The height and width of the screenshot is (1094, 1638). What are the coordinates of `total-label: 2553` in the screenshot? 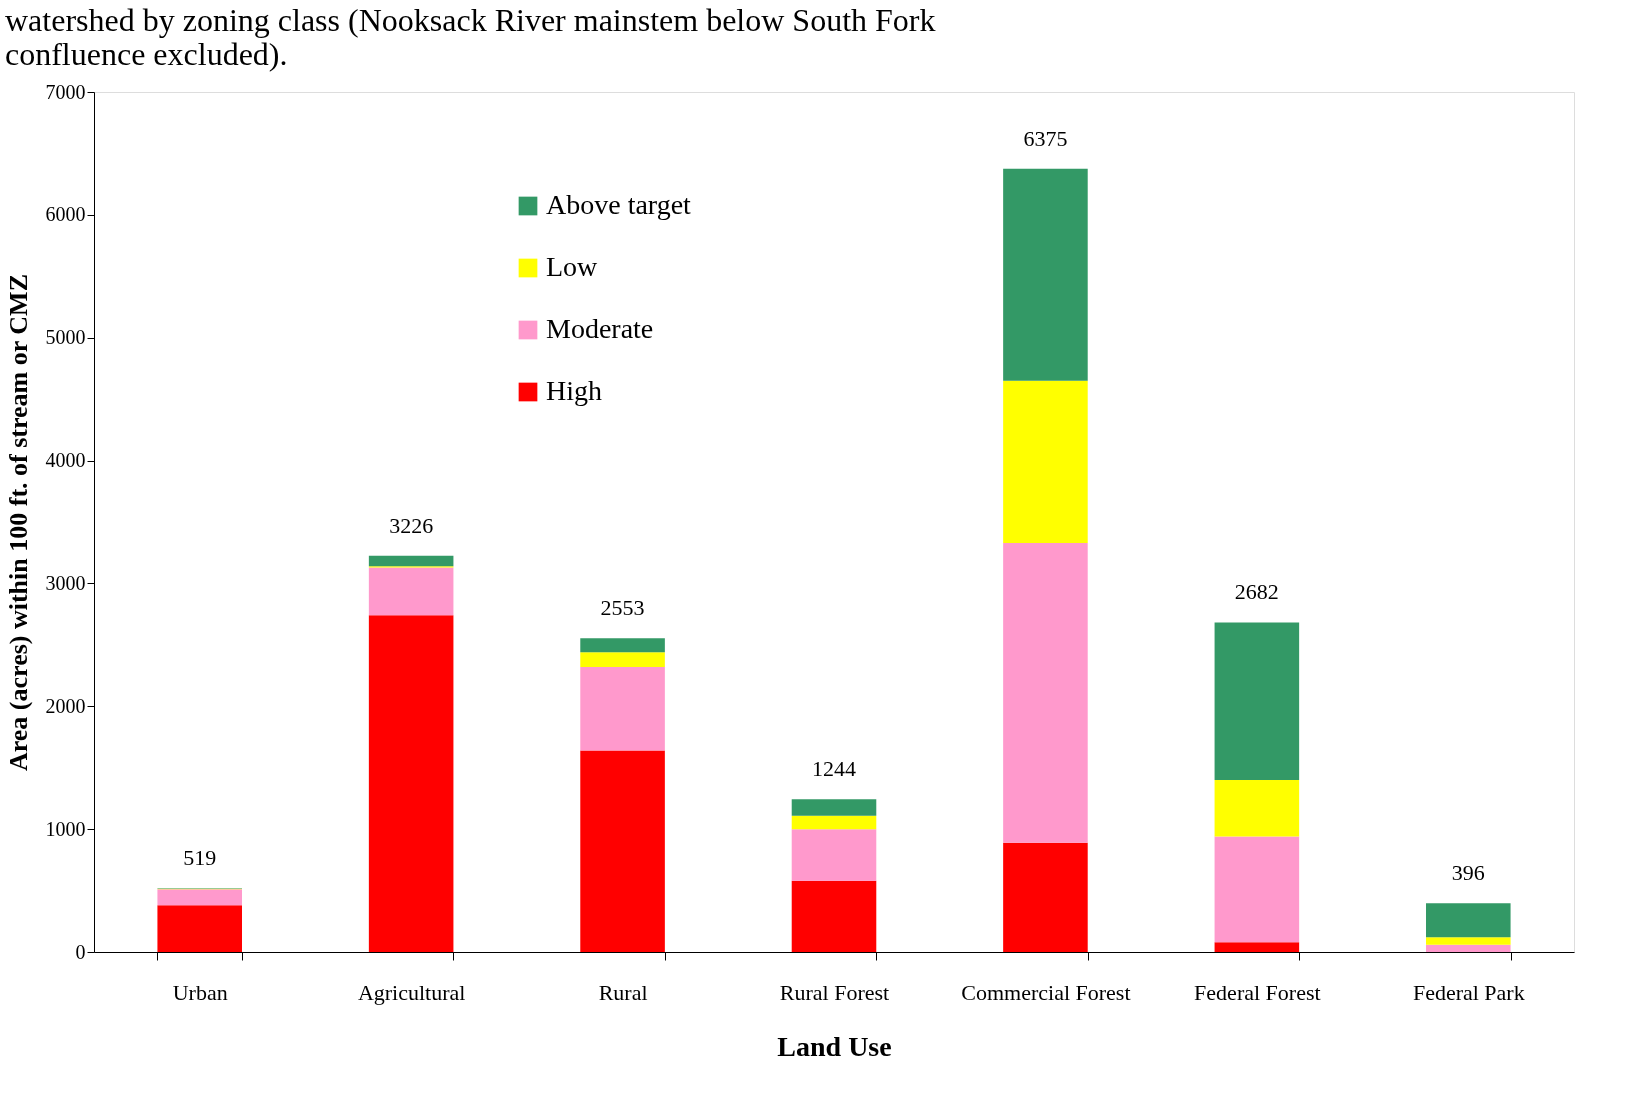 It's located at (622, 608).